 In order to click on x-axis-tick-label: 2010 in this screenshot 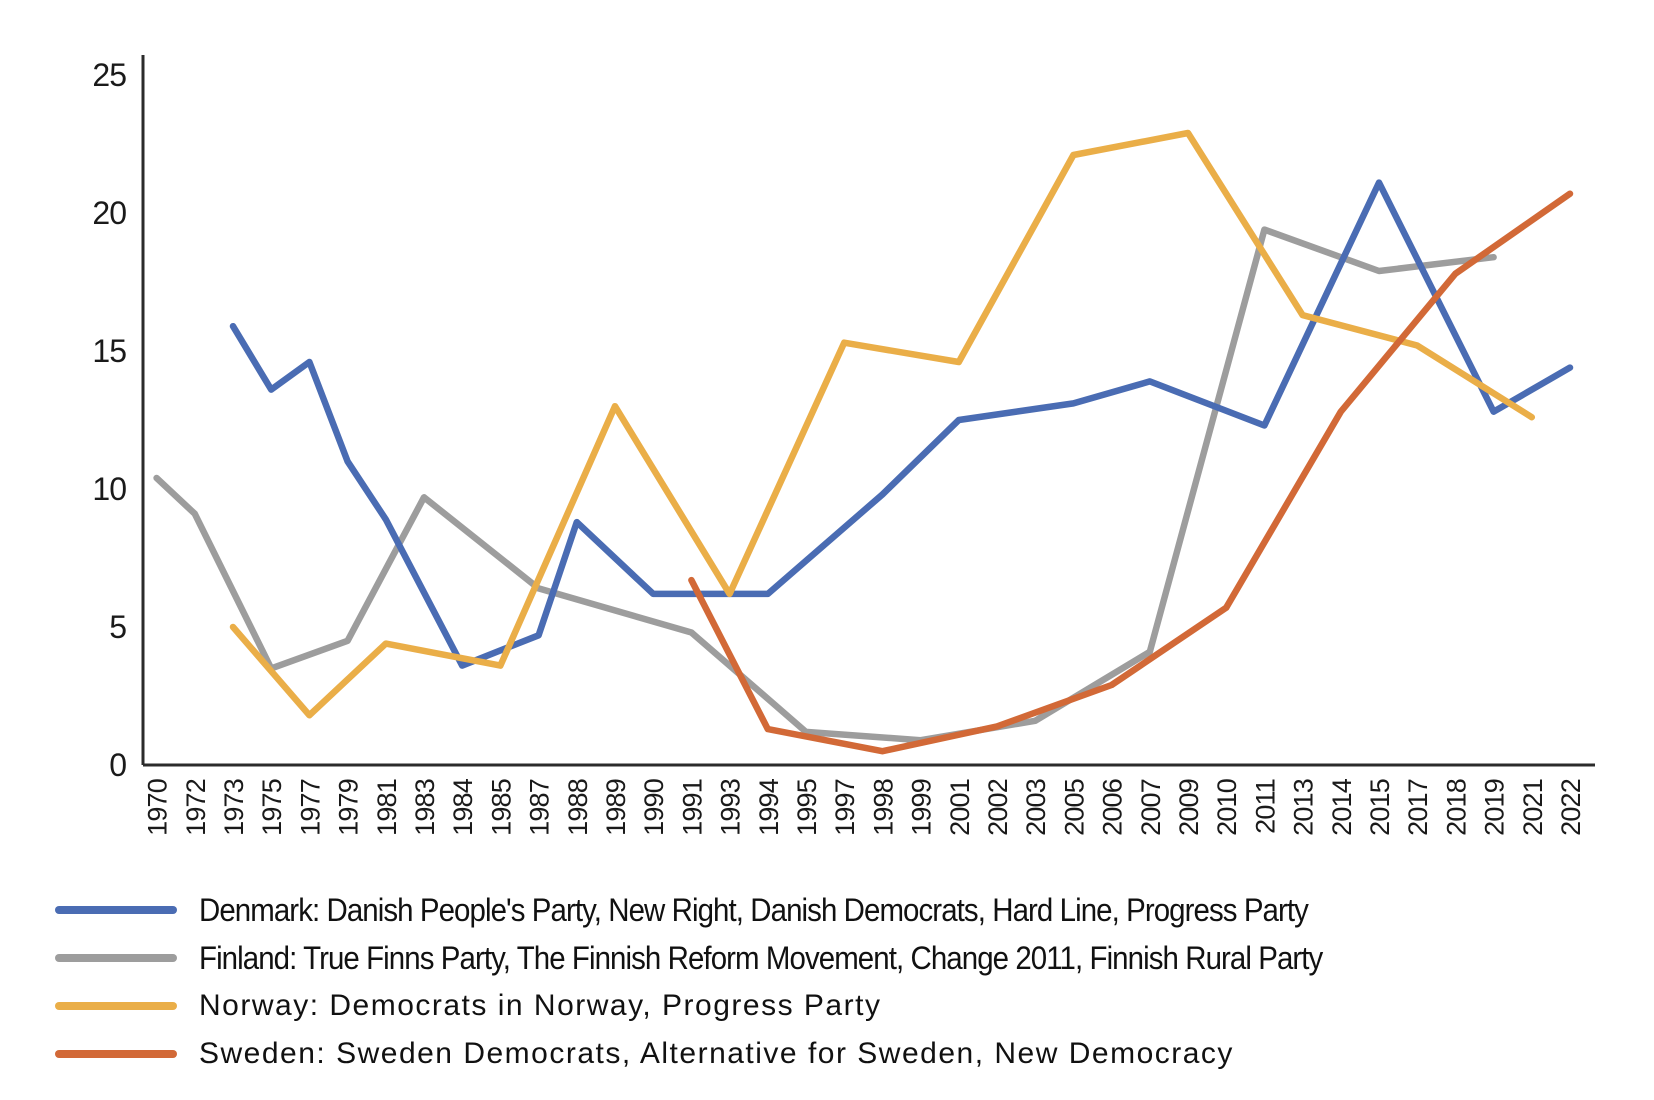, I will do `click(1227, 807)`.